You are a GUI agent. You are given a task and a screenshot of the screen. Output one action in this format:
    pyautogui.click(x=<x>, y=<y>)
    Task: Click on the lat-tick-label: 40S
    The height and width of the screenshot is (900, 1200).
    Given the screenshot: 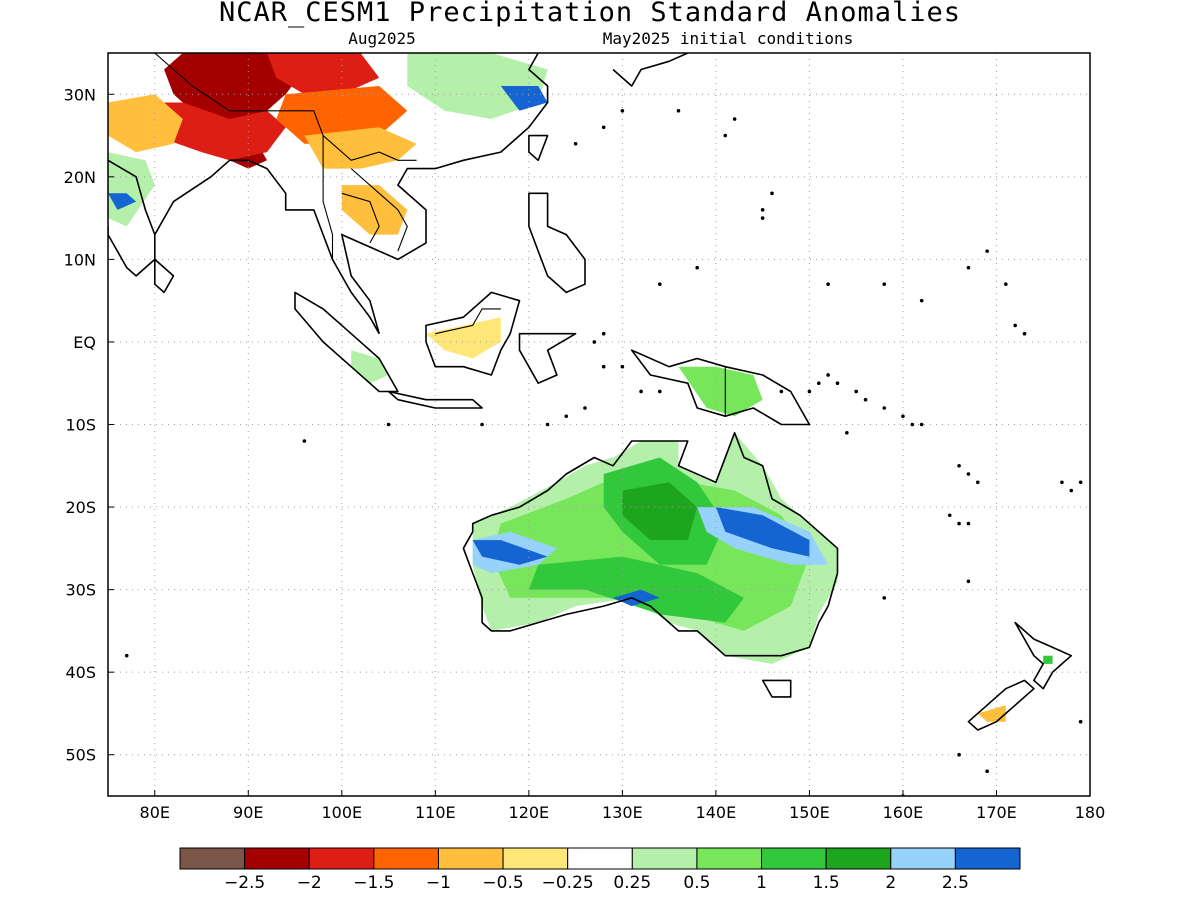 What is the action you would take?
    pyautogui.click(x=80, y=672)
    